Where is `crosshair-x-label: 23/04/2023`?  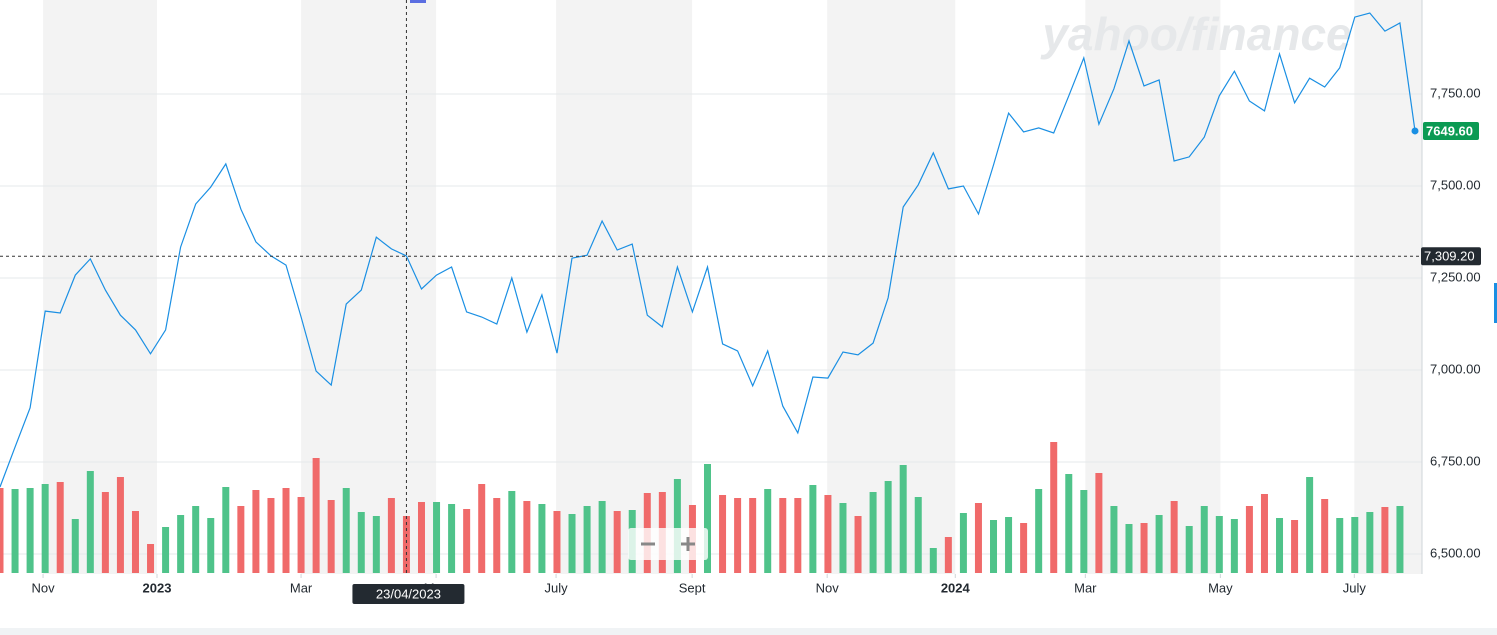
crosshair-x-label: 23/04/2023 is located at coordinates (408, 593).